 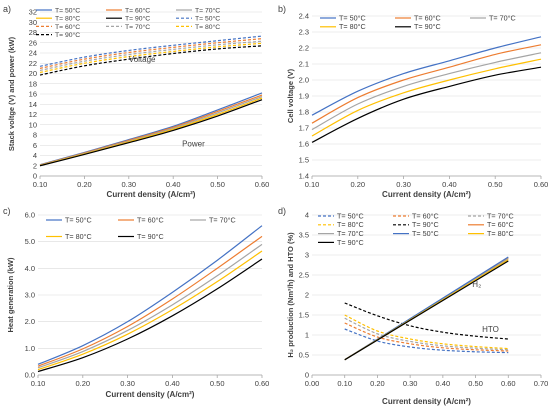 I want to click on y-tick-label: 5.0, so click(x=30, y=241).